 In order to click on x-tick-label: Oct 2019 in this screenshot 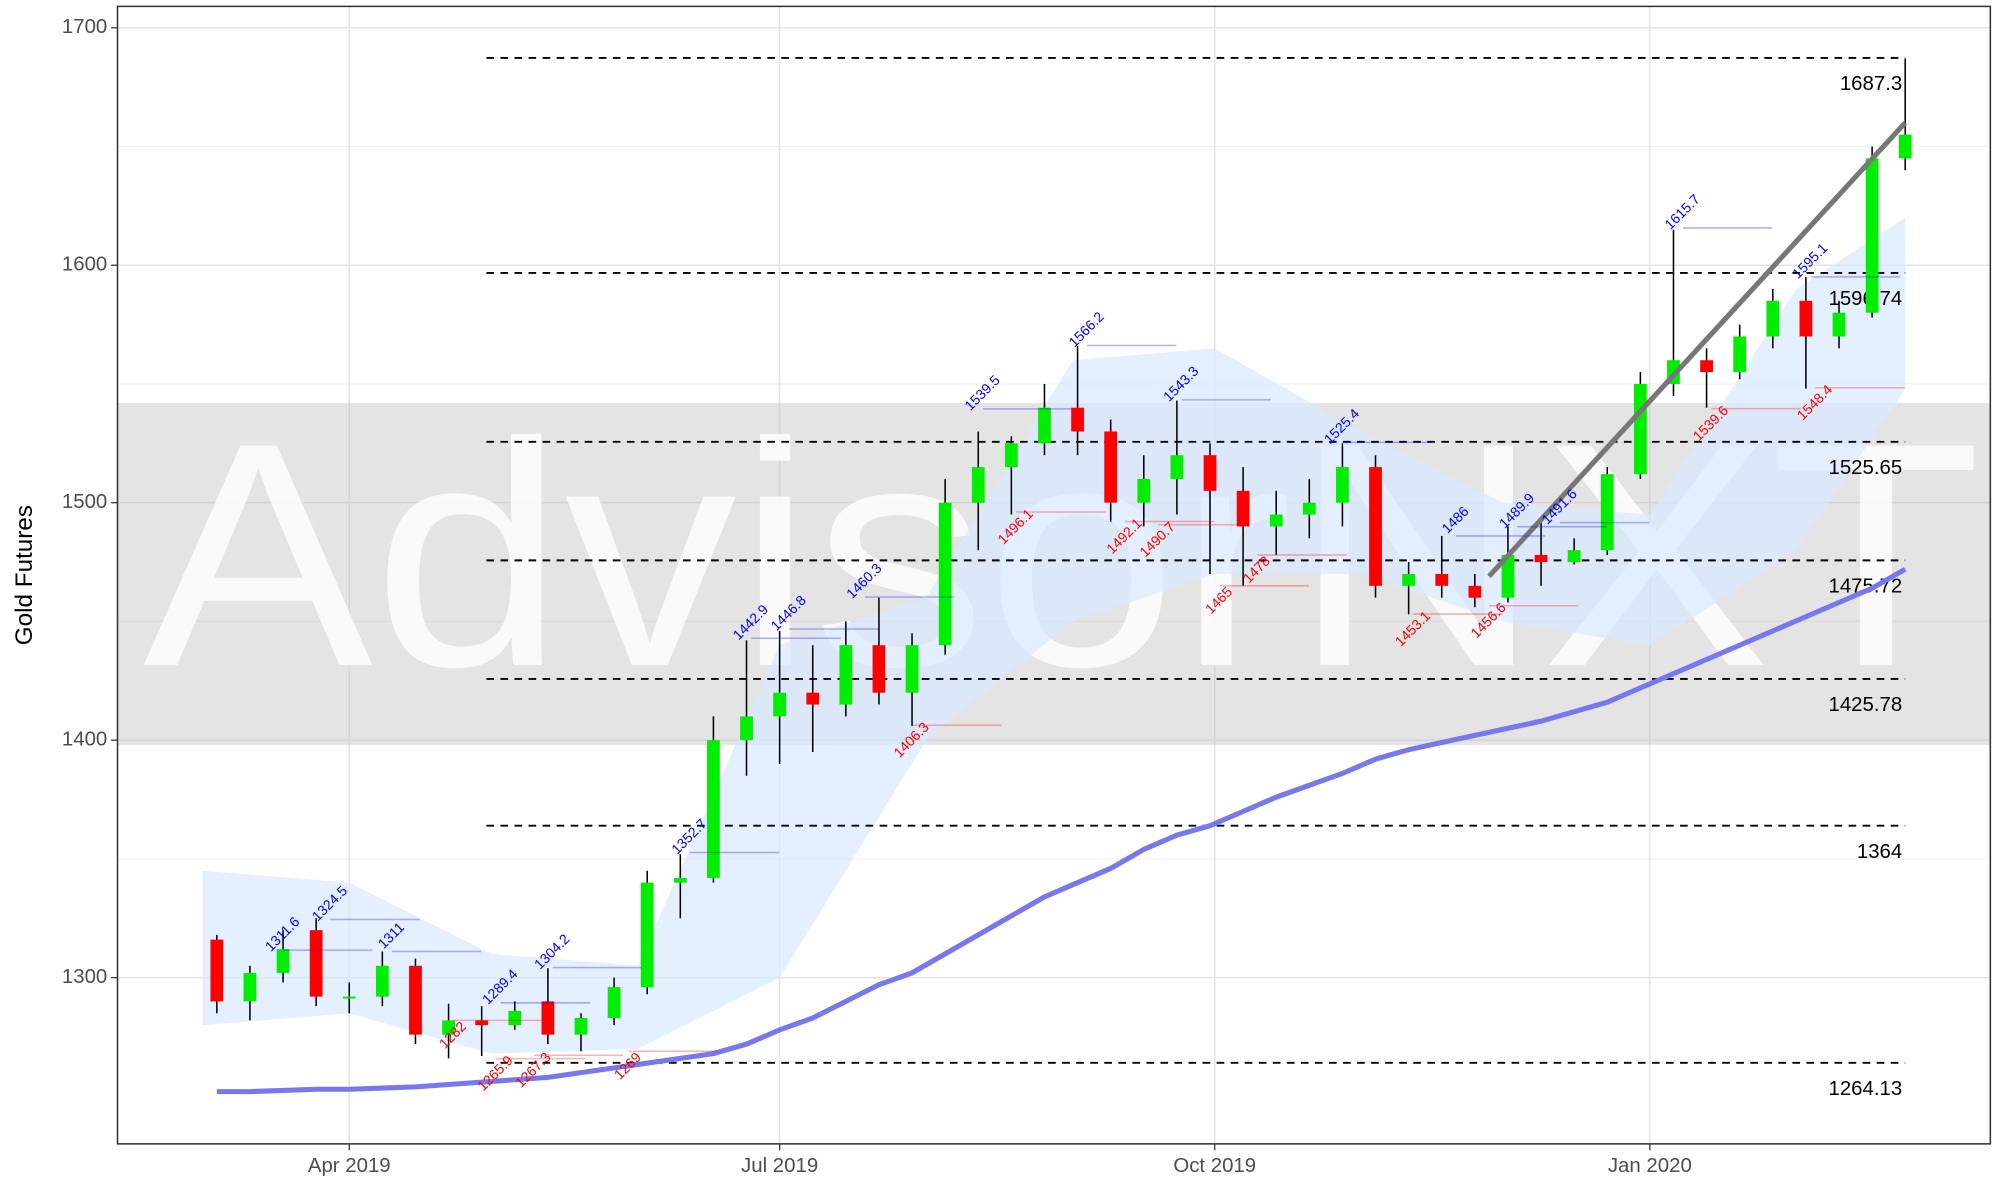, I will do `click(1214, 1166)`.